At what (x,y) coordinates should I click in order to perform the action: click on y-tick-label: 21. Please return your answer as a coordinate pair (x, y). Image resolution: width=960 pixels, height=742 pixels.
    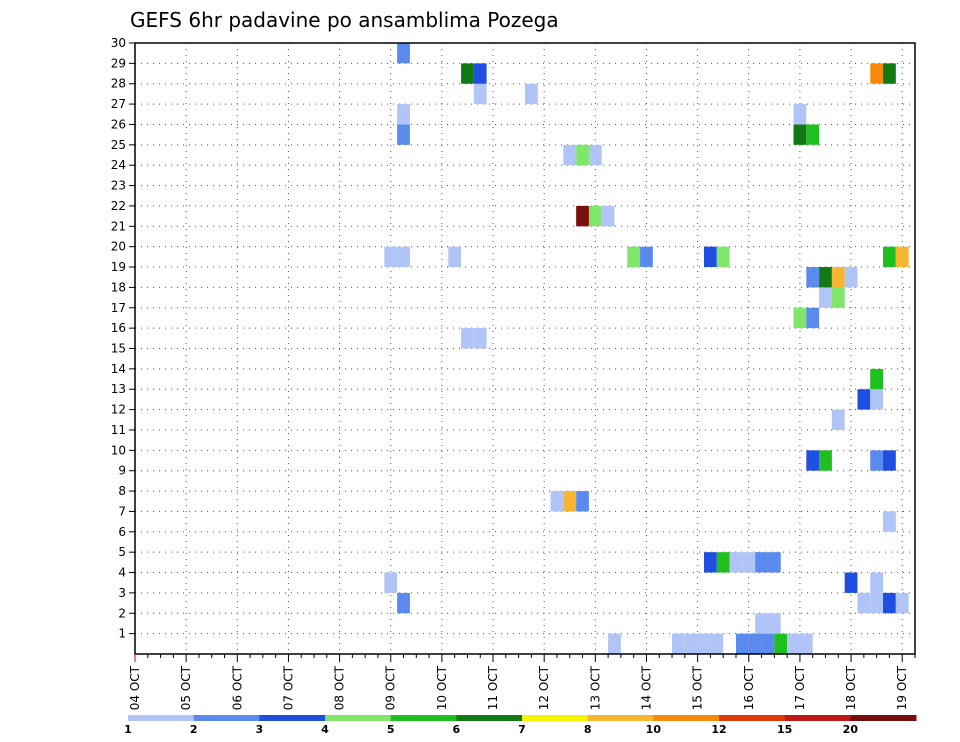
    Looking at the image, I should click on (118, 226).